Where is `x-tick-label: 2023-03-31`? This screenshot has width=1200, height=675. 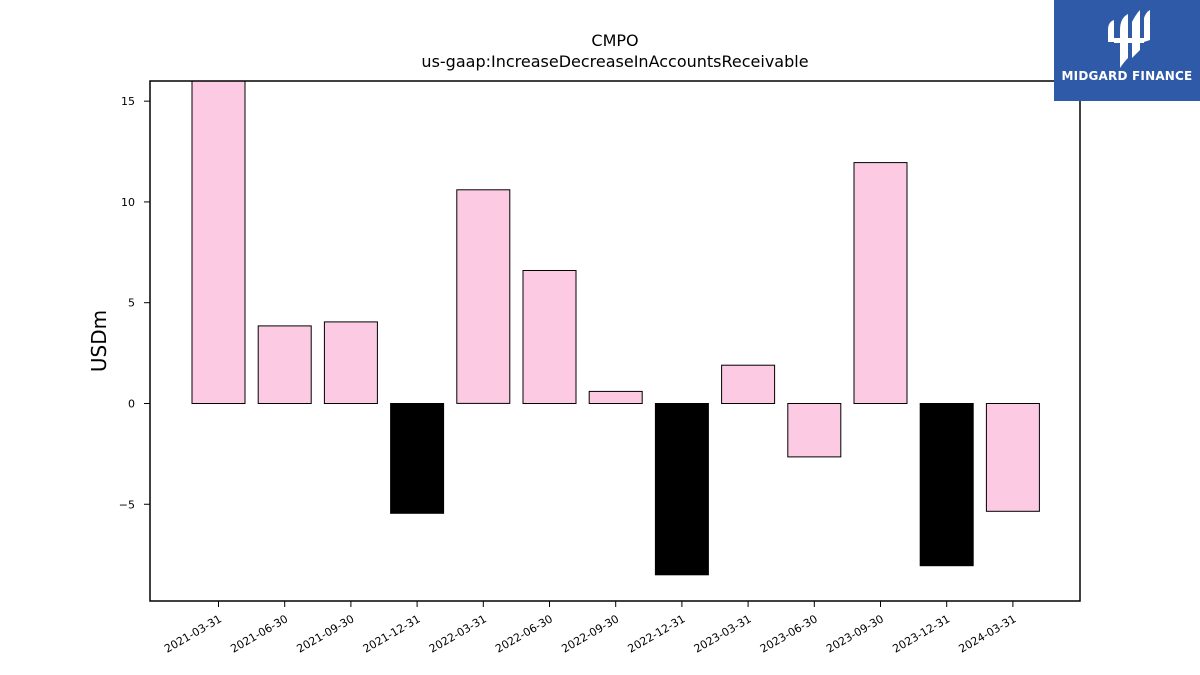 x-tick-label: 2023-03-31 is located at coordinates (723, 633).